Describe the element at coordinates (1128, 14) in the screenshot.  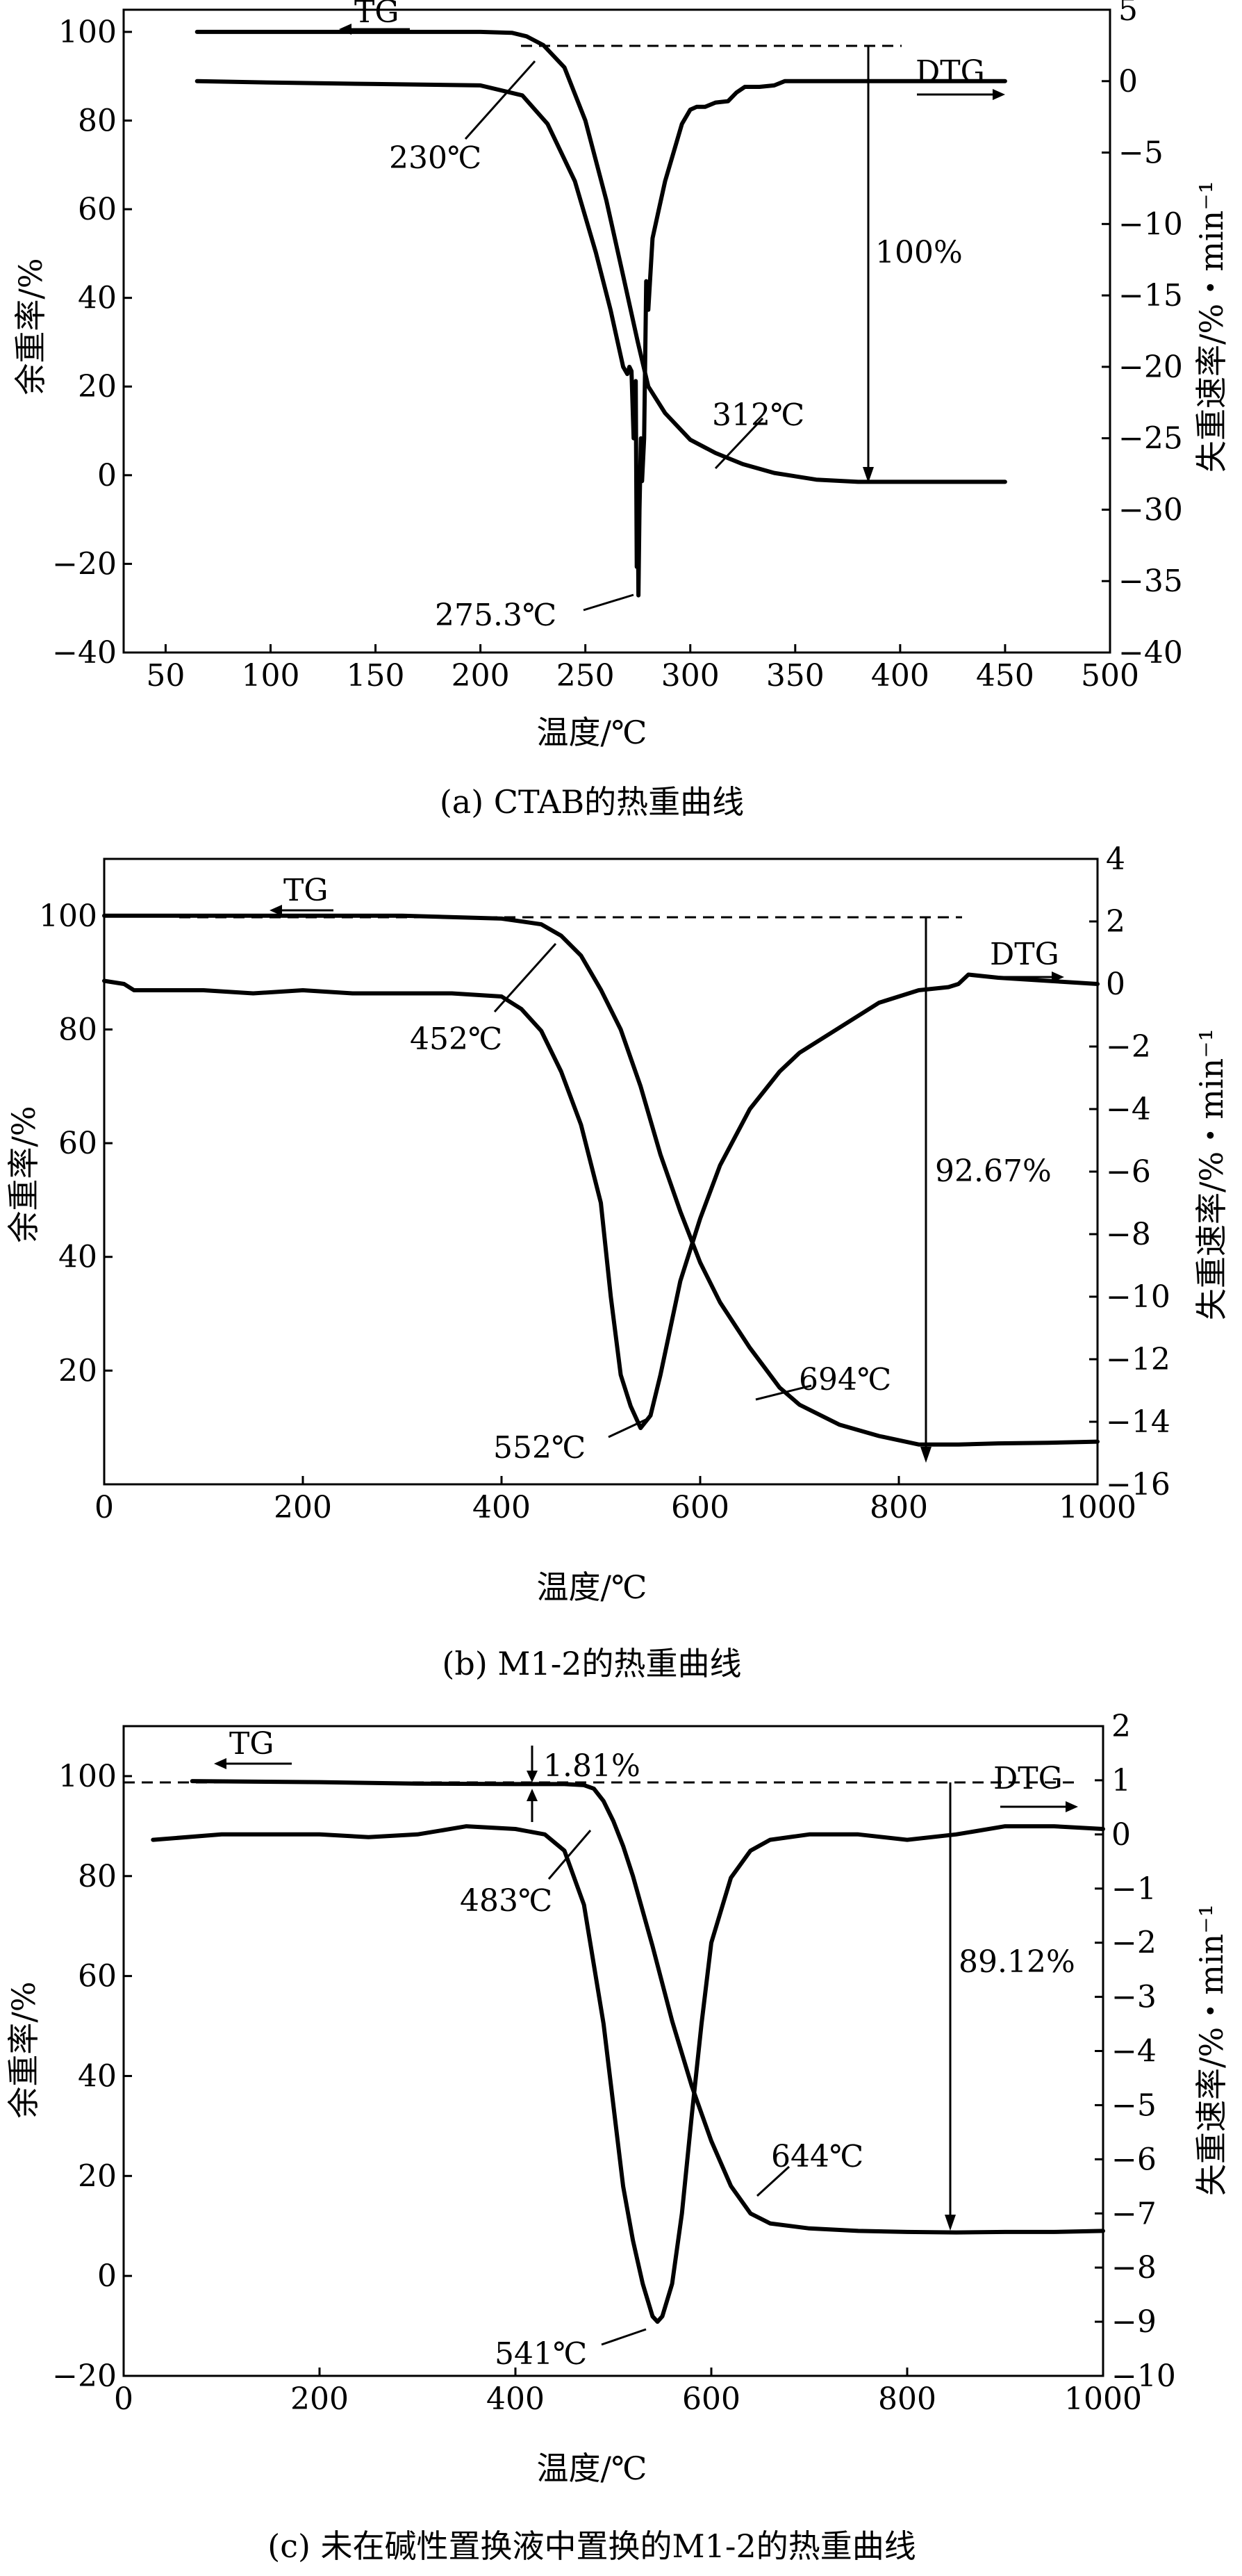
I see `y2-tick-label: 5` at that location.